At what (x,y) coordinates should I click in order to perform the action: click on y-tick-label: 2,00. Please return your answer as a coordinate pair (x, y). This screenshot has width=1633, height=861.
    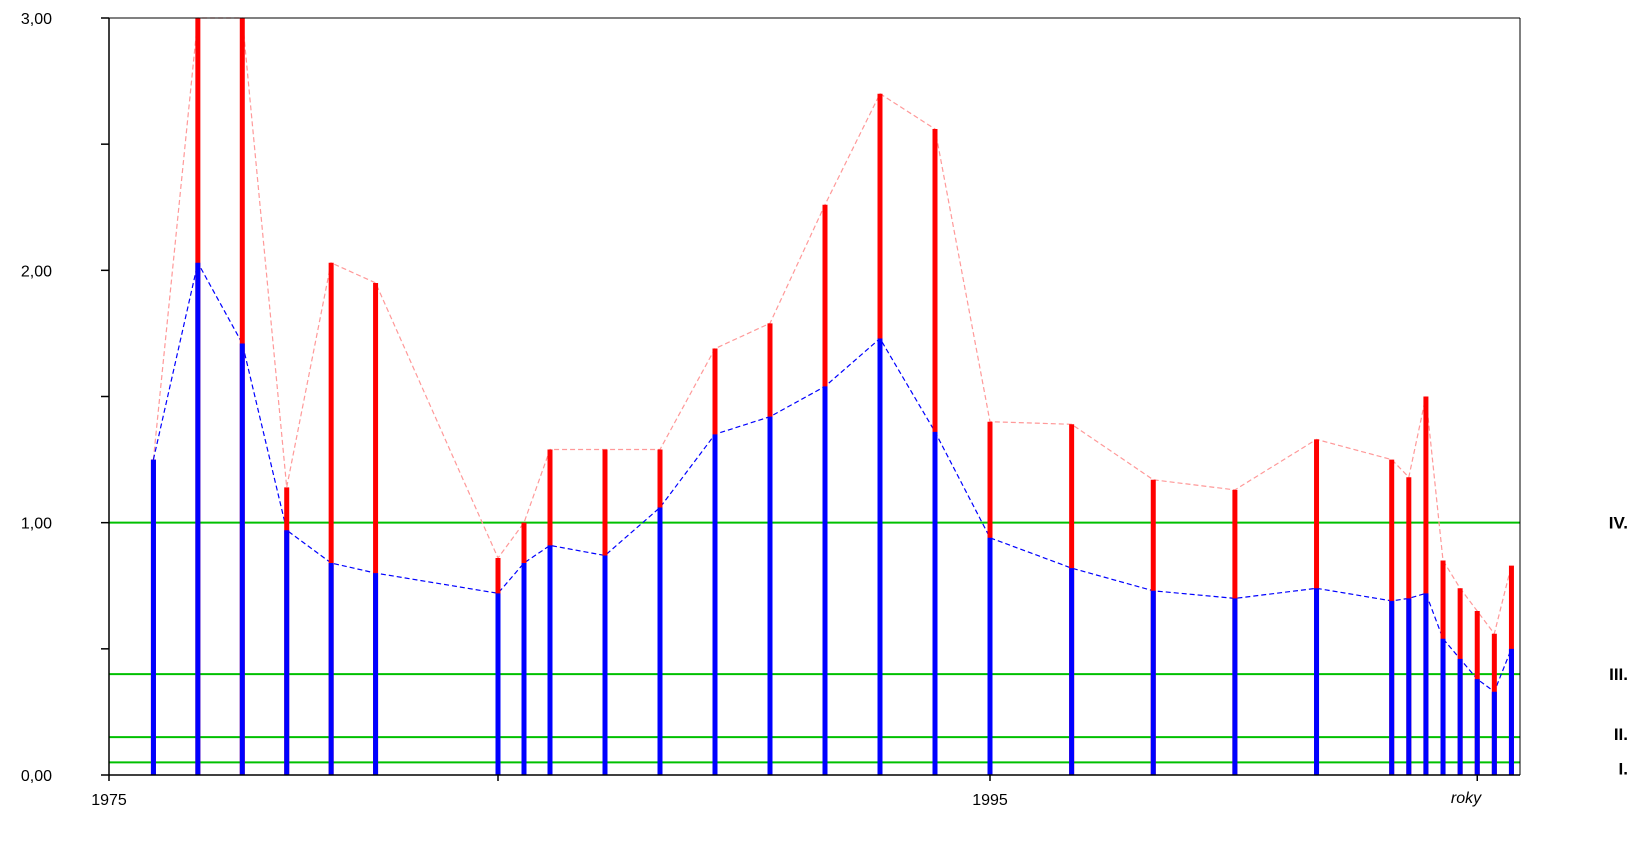
    Looking at the image, I should click on (36, 271).